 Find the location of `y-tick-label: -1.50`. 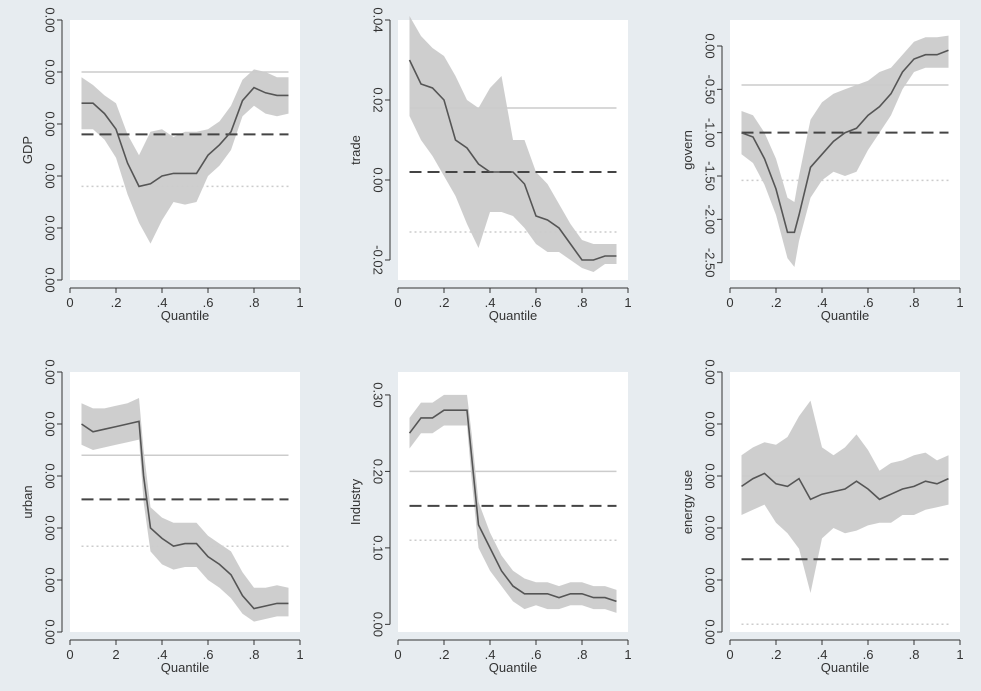

y-tick-label: -1.50 is located at coordinates (710, 176).